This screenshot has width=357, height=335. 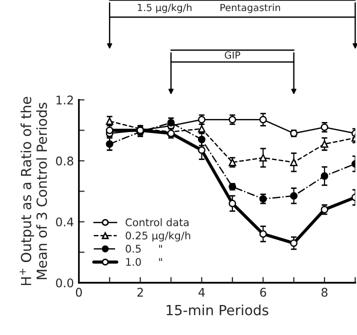 What do you see at coordinates (232, 55) in the screenshot?
I see `text: GIP` at bounding box center [232, 55].